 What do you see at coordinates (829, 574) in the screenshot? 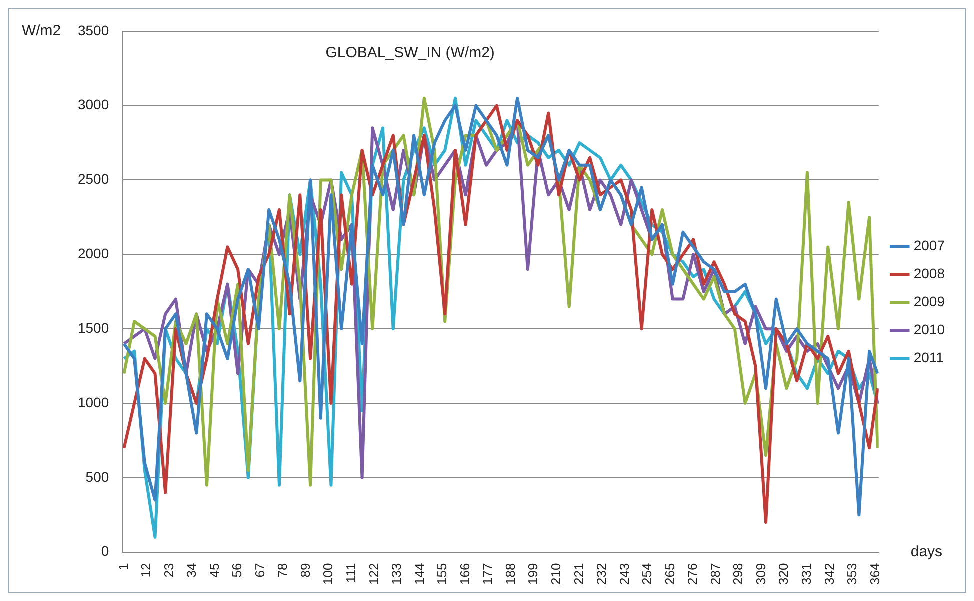
I see `x-tick-label: 342` at bounding box center [829, 574].